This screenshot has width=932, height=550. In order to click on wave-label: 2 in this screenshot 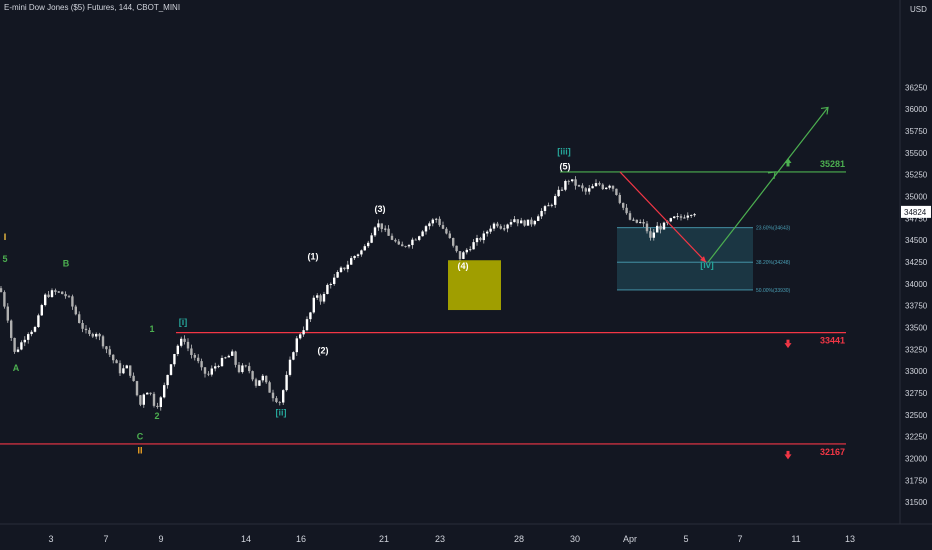, I will do `click(156, 416)`.